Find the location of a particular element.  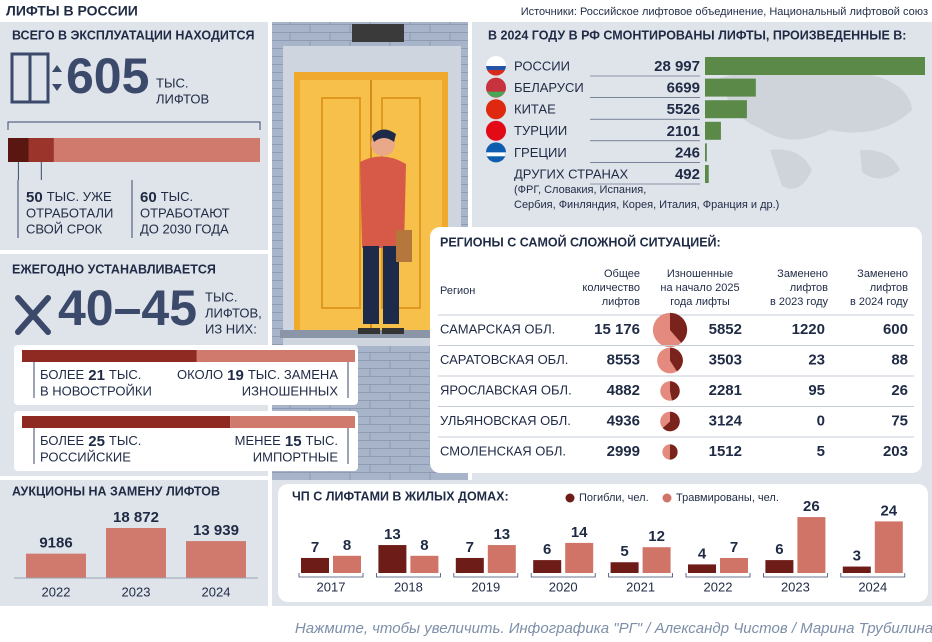

country-value: 28 997 is located at coordinates (677, 66).